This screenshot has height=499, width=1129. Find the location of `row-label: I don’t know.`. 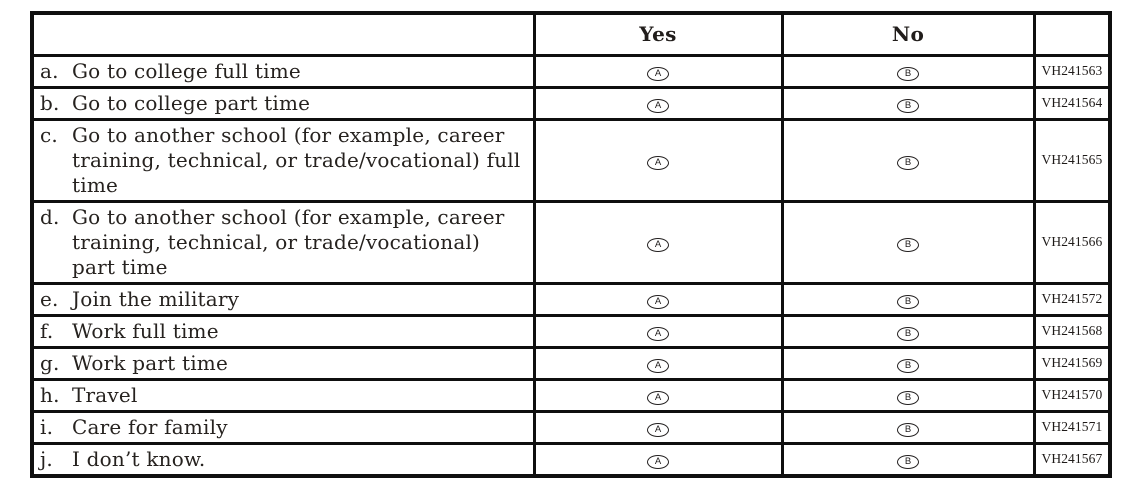

row-label: I don’t know. is located at coordinates (139, 458).